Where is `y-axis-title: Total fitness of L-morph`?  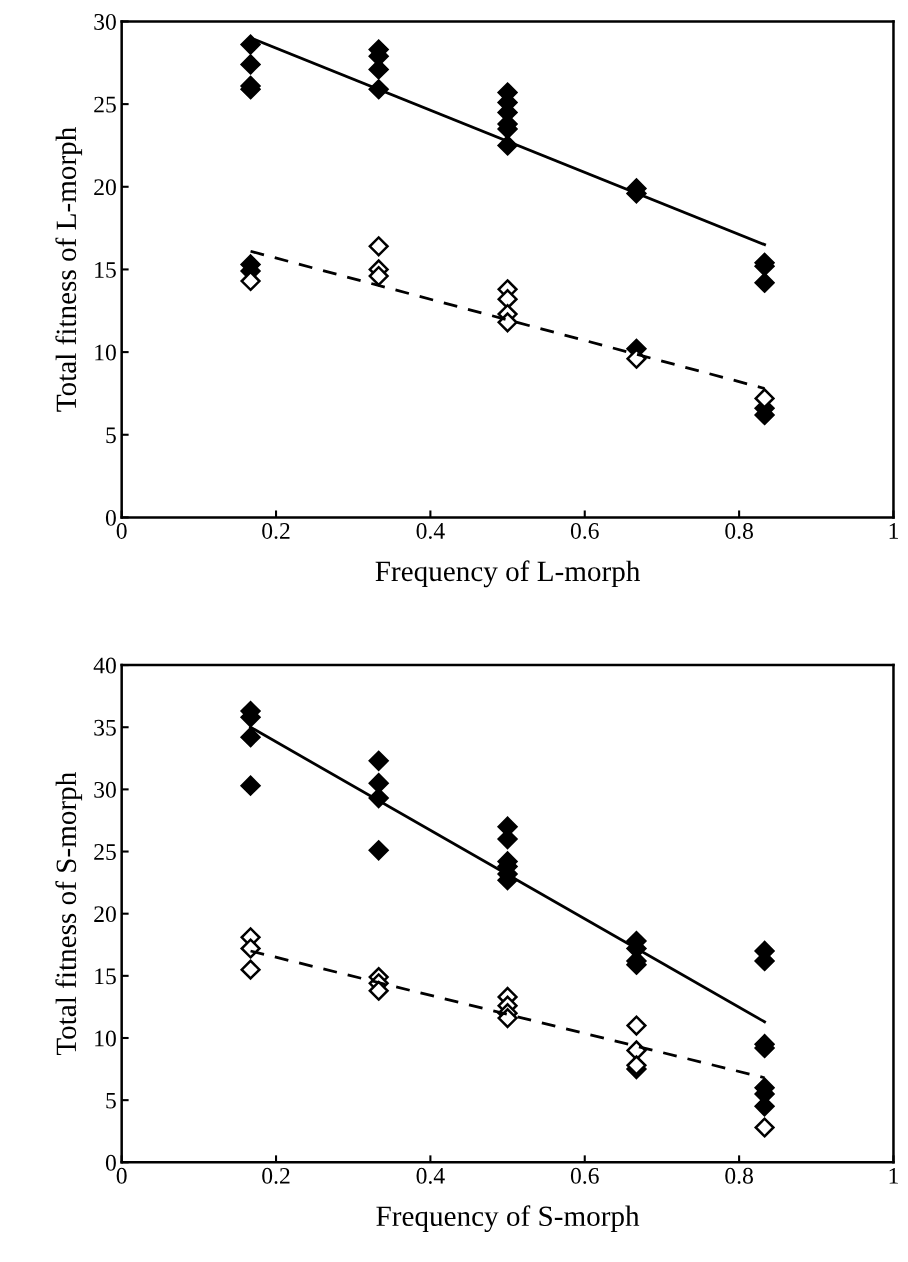
y-axis-title: Total fitness of L-morph is located at coordinates (69, 269).